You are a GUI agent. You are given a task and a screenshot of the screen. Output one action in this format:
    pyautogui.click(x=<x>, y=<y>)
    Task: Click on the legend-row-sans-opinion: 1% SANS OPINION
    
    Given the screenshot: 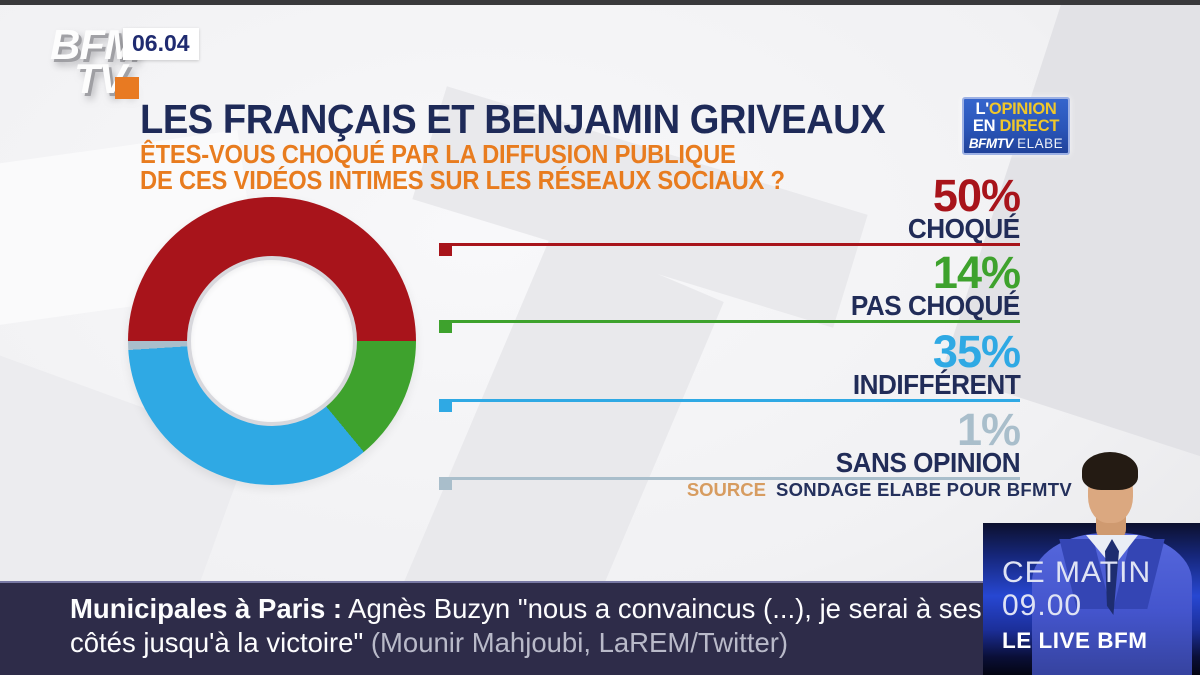 What is the action you would take?
    pyautogui.click(x=600, y=447)
    